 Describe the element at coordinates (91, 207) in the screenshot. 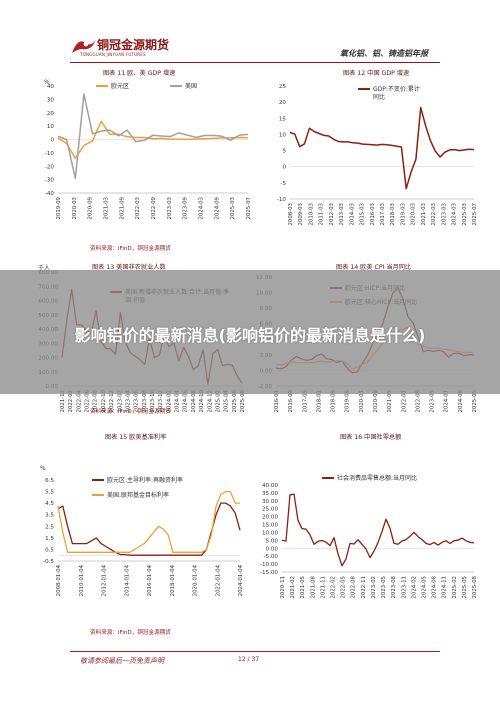

I see `x-tick-label: 2020-09` at that location.